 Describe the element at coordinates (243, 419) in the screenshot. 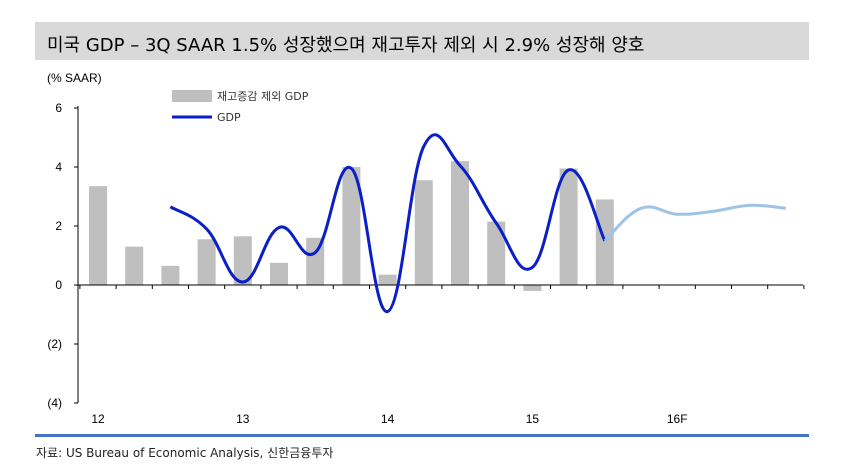

I see `x-tick-label: 13` at that location.